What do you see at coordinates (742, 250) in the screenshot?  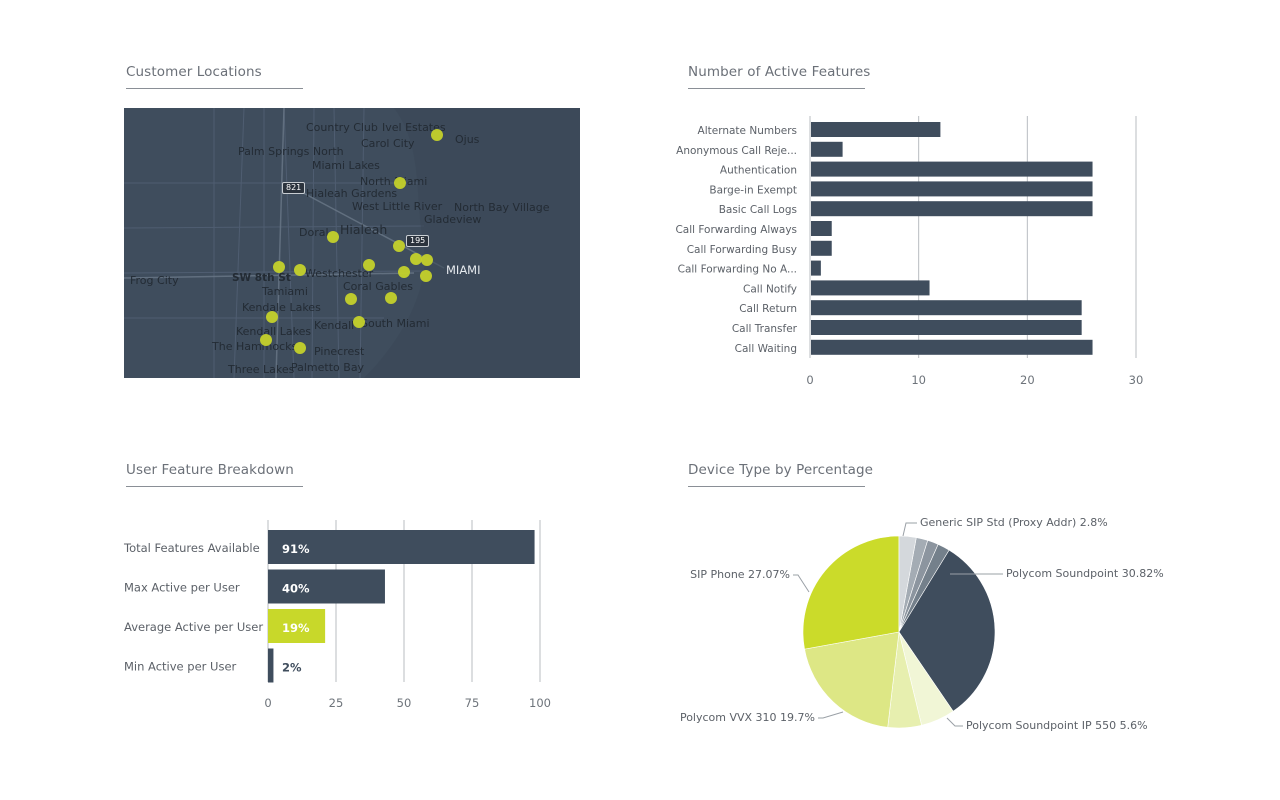 I see `category-label: Call Forwarding Busy` at bounding box center [742, 250].